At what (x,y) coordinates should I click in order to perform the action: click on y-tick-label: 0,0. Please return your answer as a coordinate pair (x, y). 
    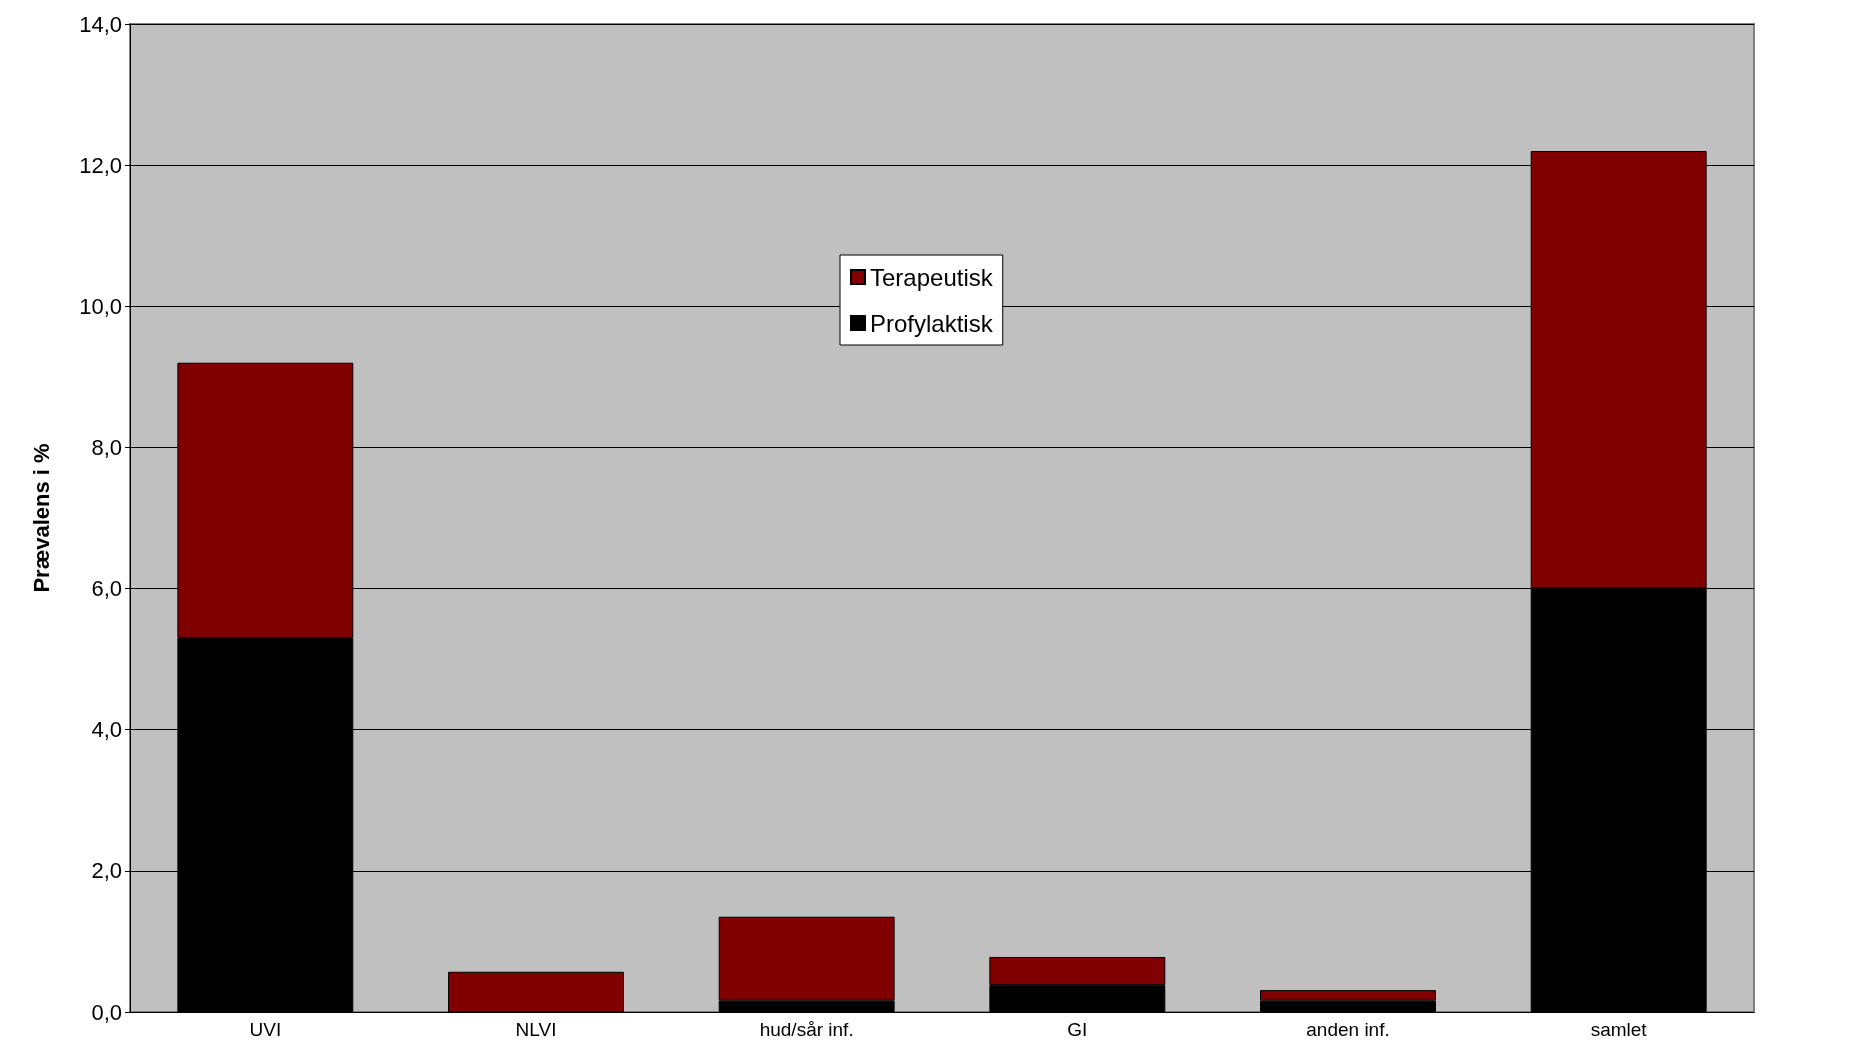
    Looking at the image, I should click on (106, 1012).